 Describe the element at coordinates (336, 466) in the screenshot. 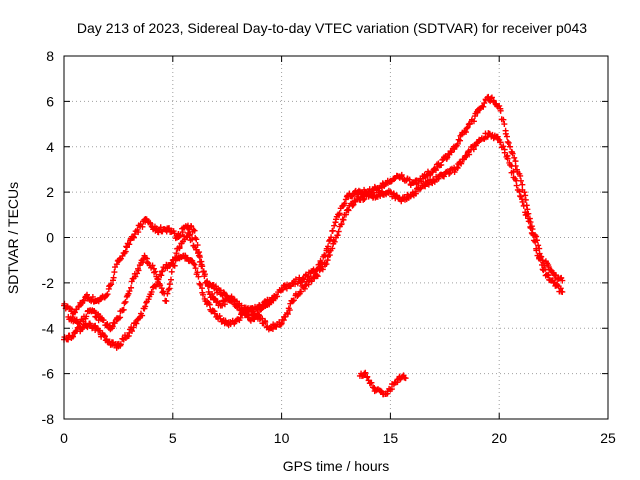

I see `x-axis-label: GPS time / hours` at that location.